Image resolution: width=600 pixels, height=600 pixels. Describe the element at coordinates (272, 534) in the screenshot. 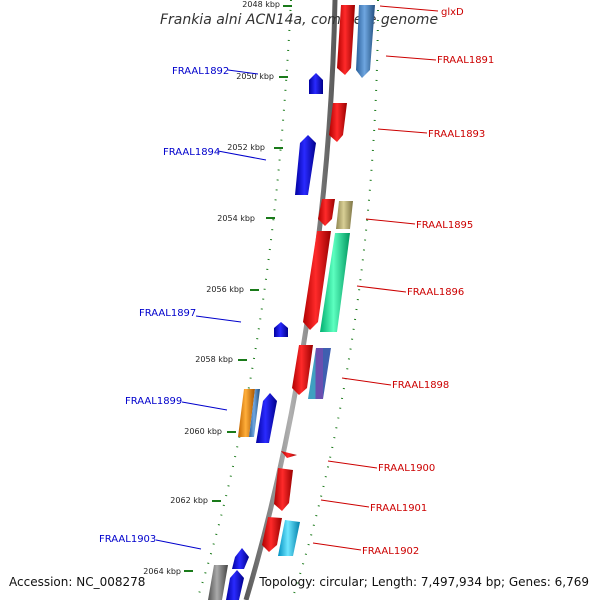

I see `gene-feature-fraal1902-a` at that location.